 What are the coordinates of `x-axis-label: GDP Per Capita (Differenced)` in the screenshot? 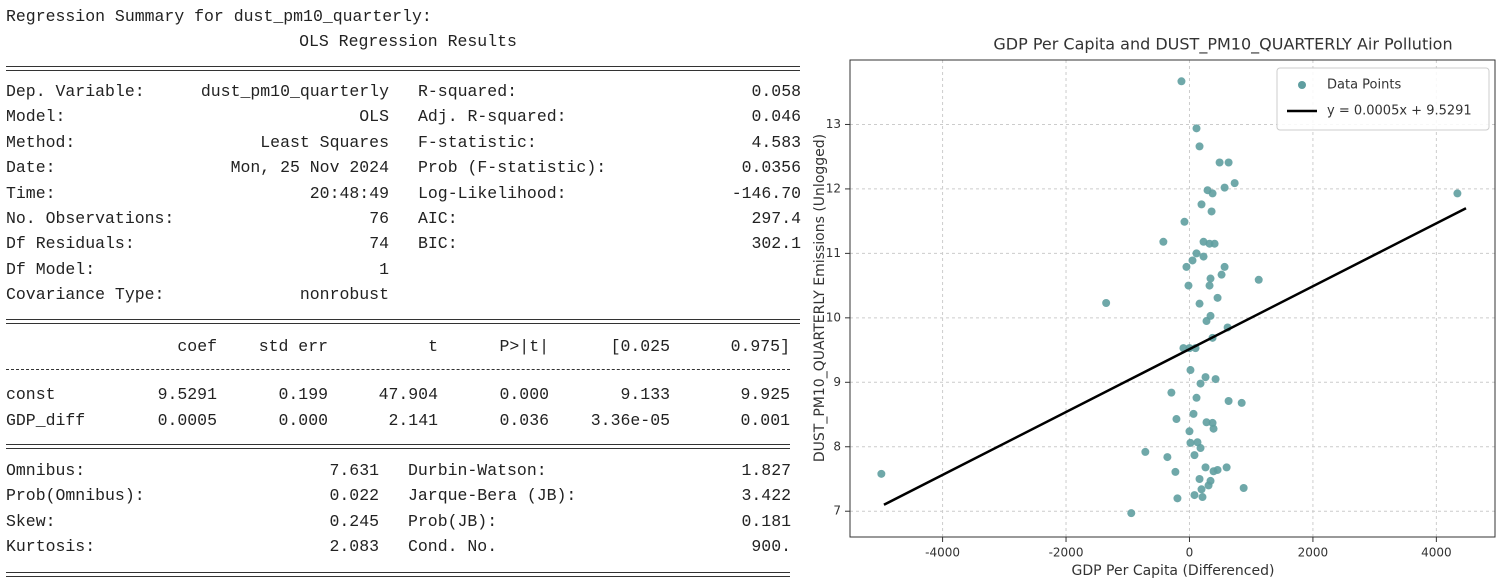 It's located at (1173, 571).